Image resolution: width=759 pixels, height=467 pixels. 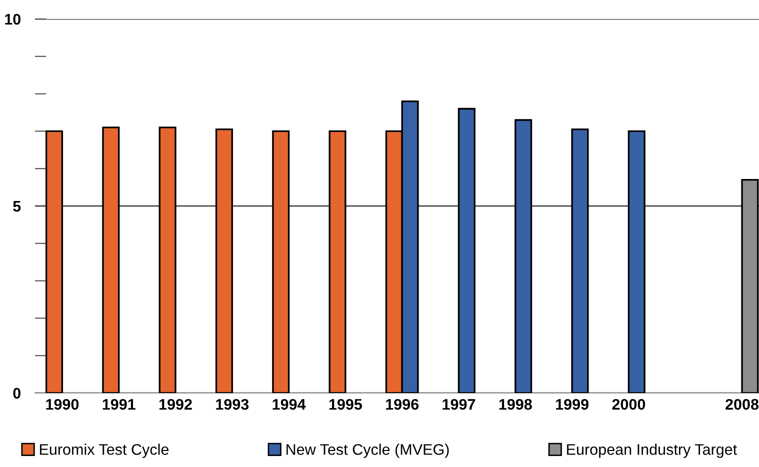 What do you see at coordinates (742, 404) in the screenshot?
I see `x-tick-label: 2008` at bounding box center [742, 404].